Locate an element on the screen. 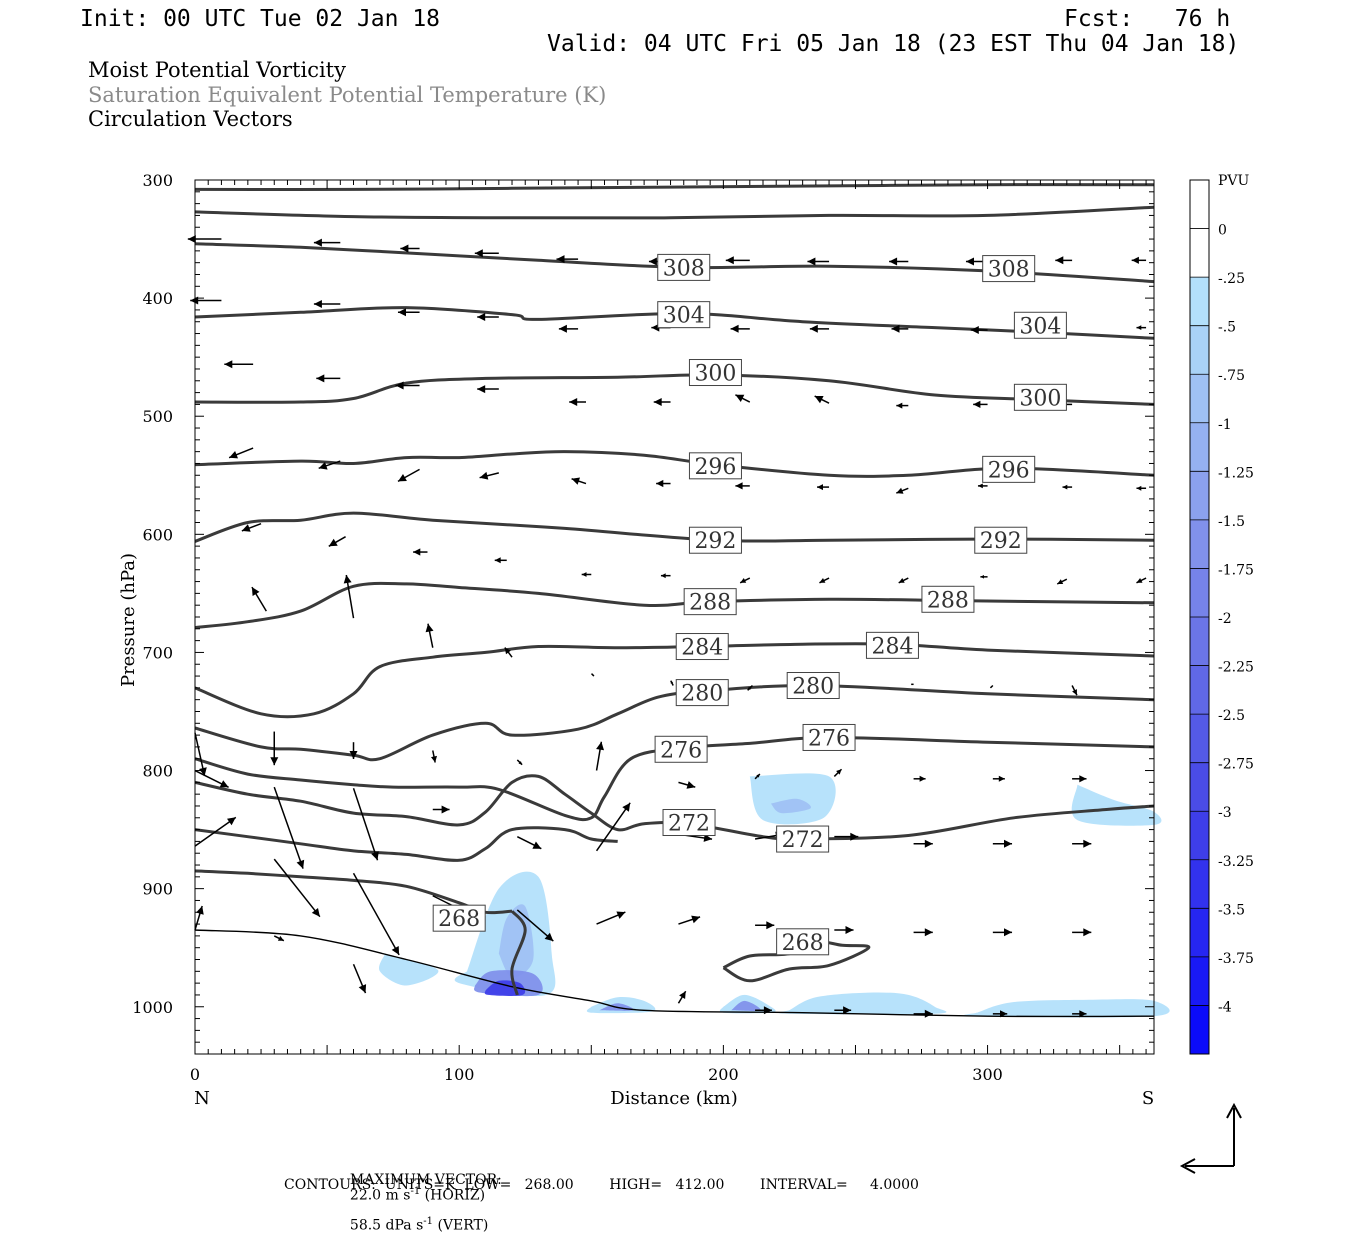 The width and height of the screenshot is (1350, 1233). x-tick-label: 0 is located at coordinates (195, 1074).